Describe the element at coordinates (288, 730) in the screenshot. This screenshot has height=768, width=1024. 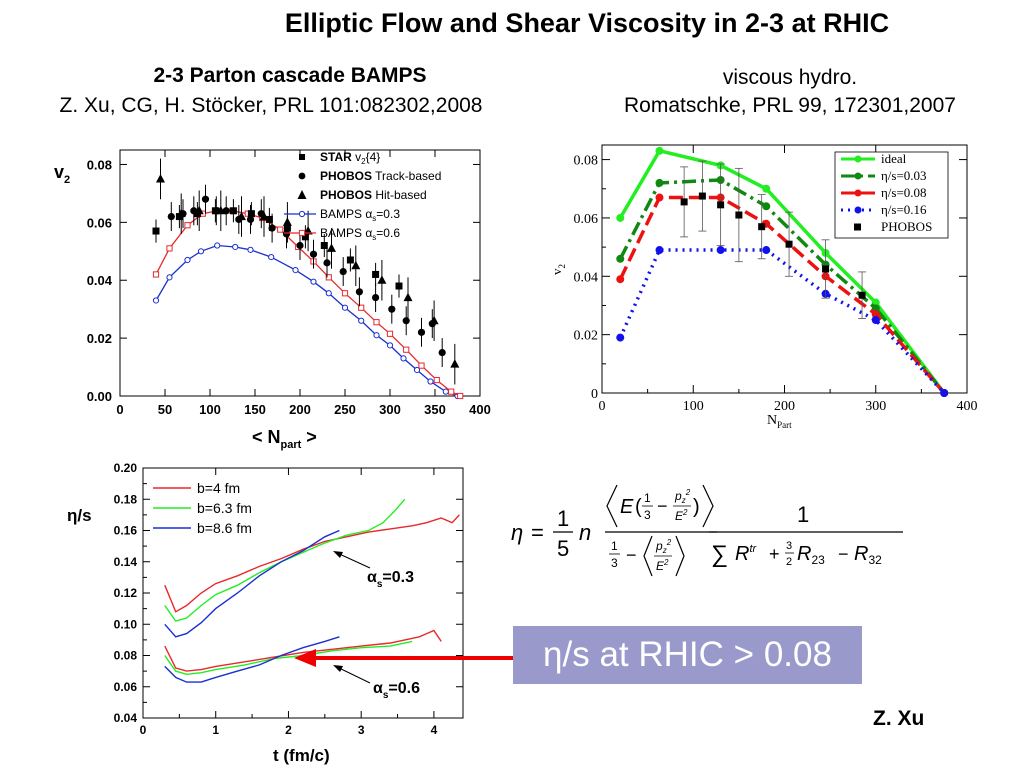
I see `x-tick-label: 2` at that location.